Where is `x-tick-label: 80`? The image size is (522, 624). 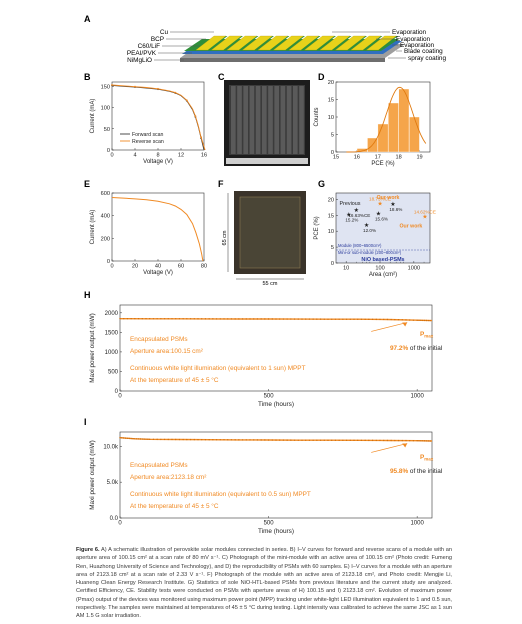 x-tick-label: 80 is located at coordinates (204, 267).